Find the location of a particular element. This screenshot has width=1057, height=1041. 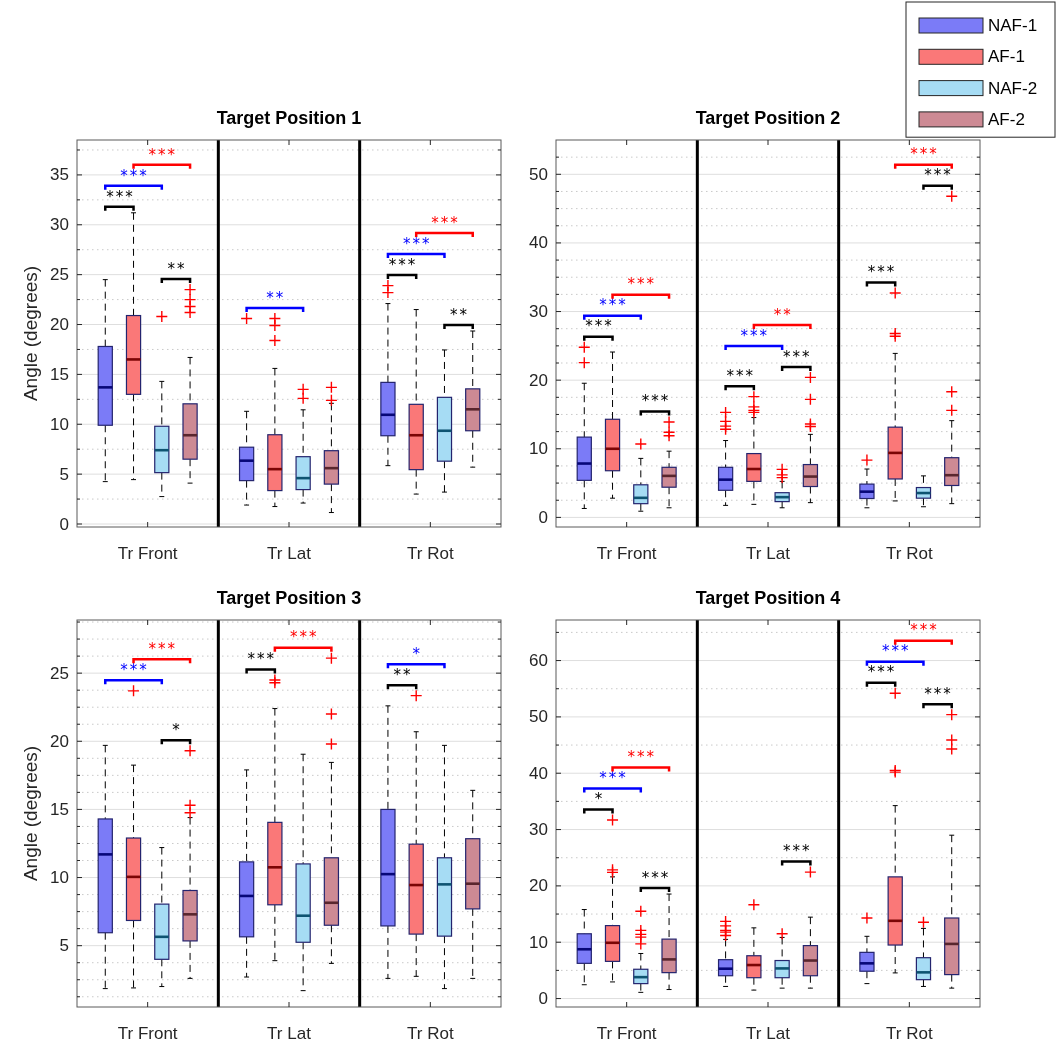

chart-title: Target Position 1 is located at coordinates (289, 118).